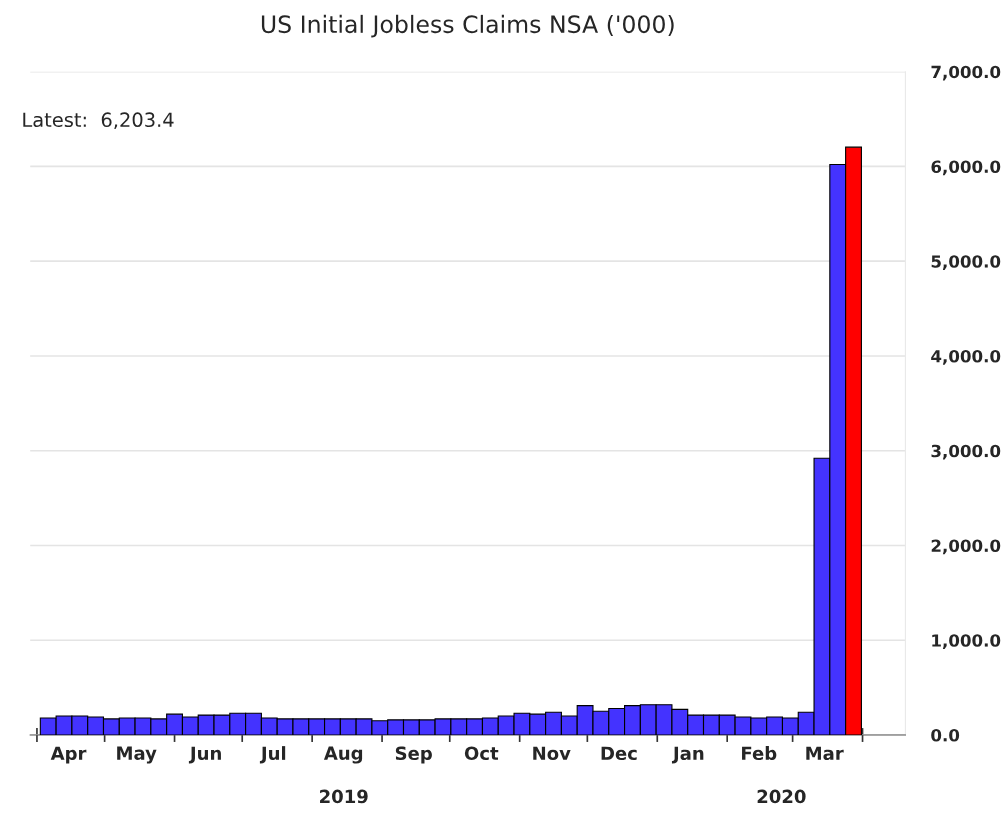  Describe the element at coordinates (272, 755) in the screenshot. I see `x-tick-label: Jul` at that location.